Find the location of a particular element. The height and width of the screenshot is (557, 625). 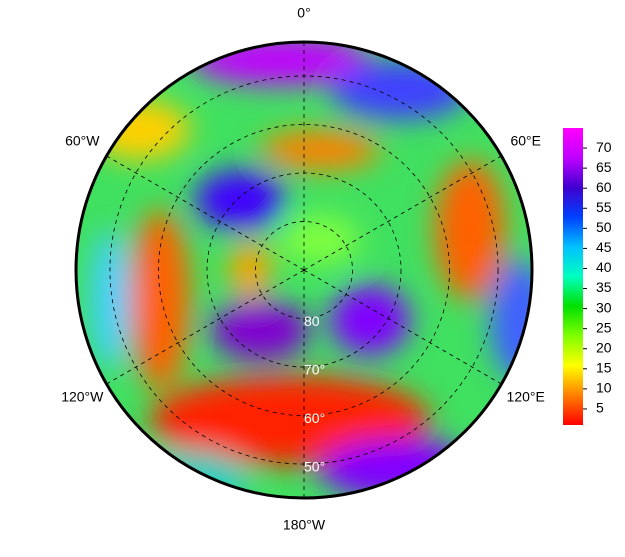

meridian-label: 120°E is located at coordinates (526, 397).